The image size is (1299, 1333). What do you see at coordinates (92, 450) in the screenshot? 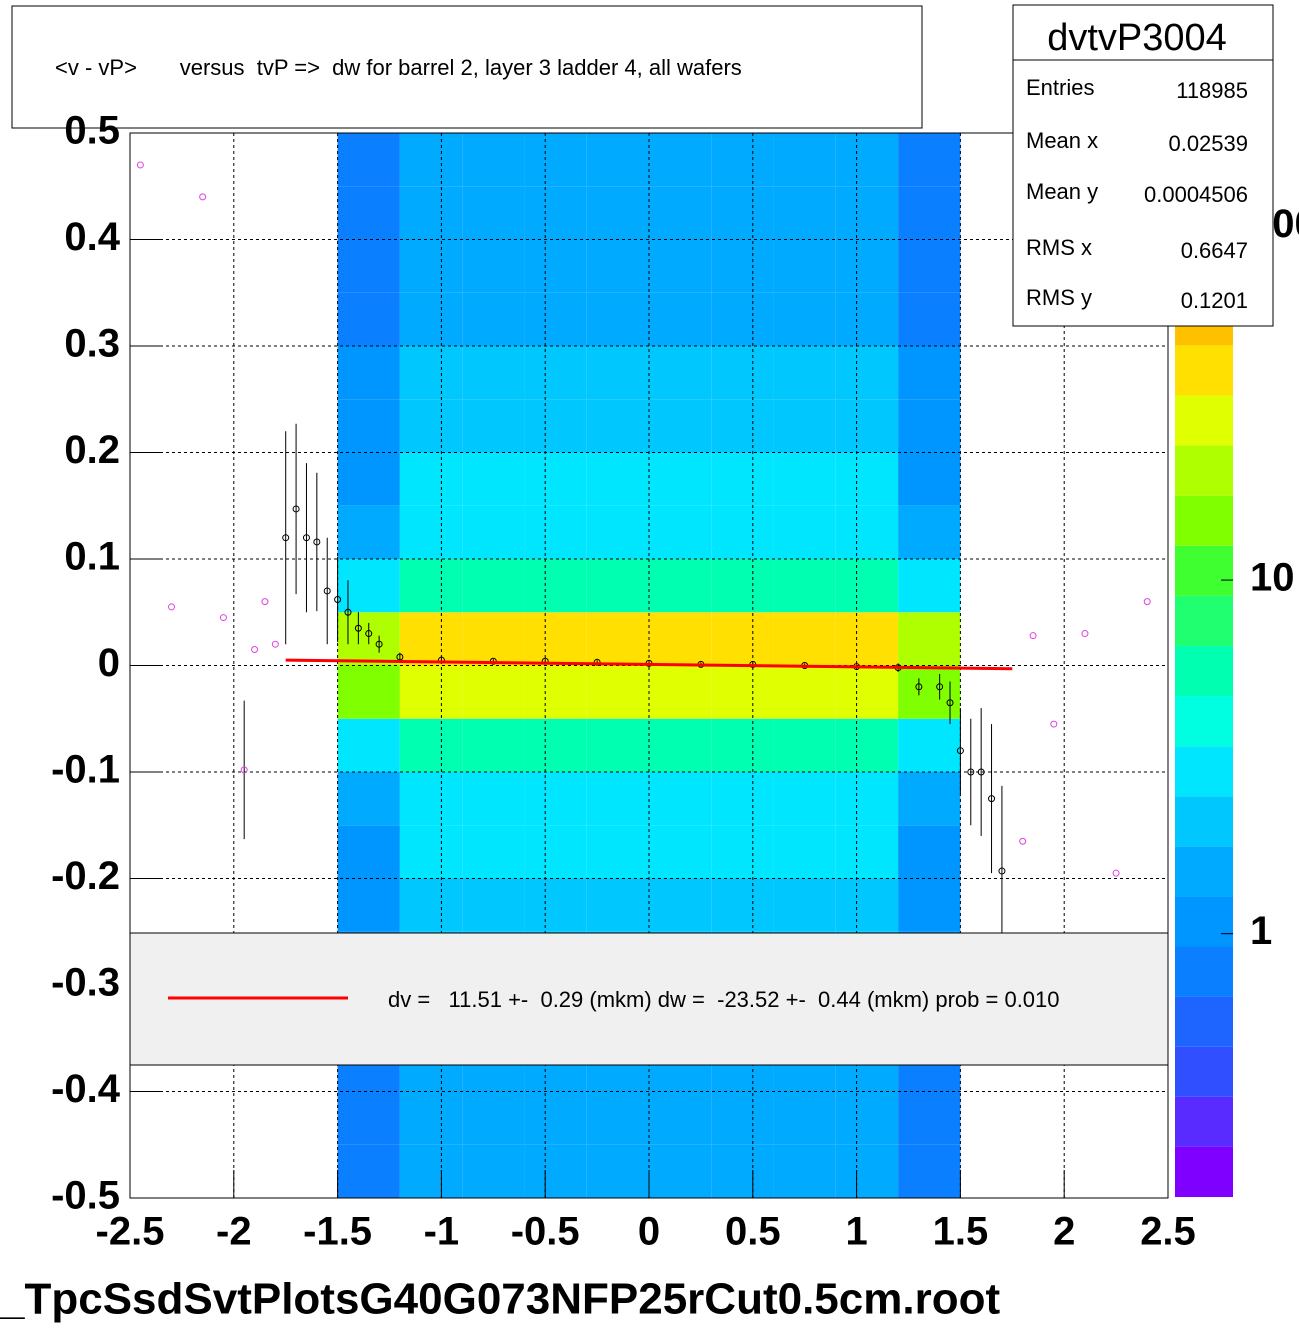
I see `y-tick-label: 0.2` at bounding box center [92, 450].